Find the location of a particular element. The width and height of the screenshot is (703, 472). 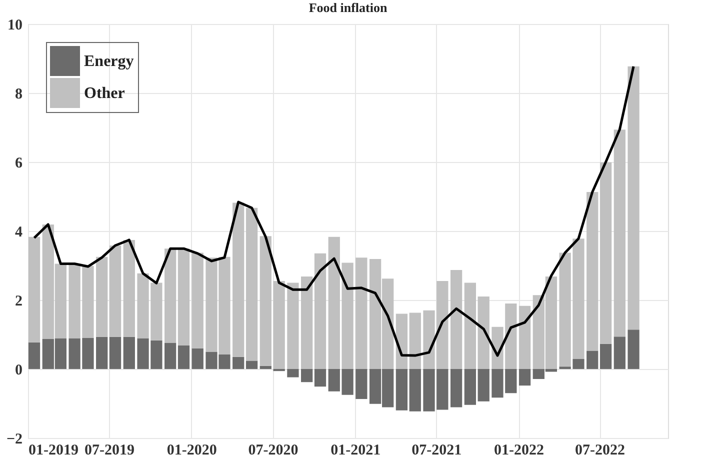

x-tick-label: 07-2019 is located at coordinates (109, 450).